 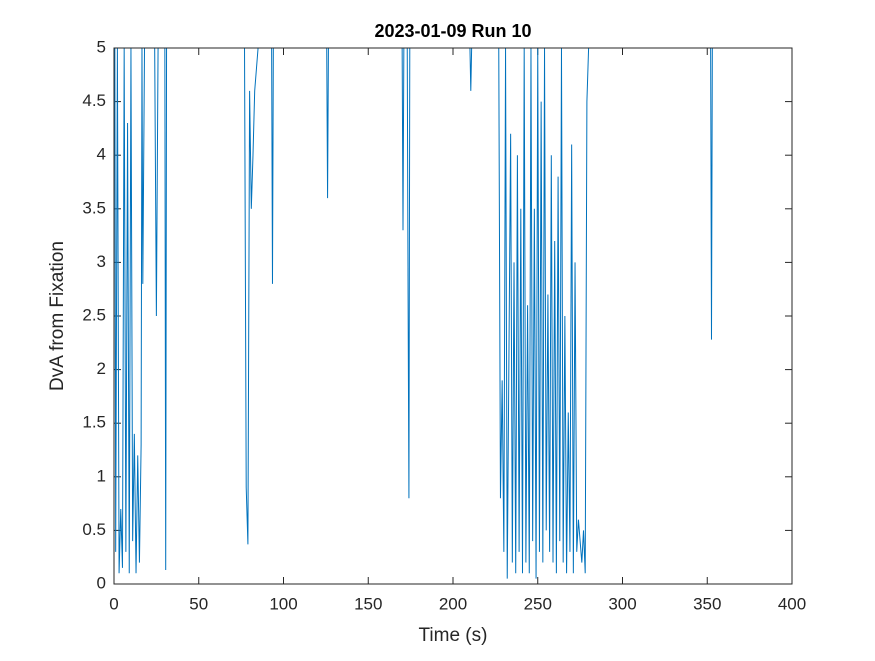 I want to click on y-tick-label: 0.5, so click(x=94, y=529).